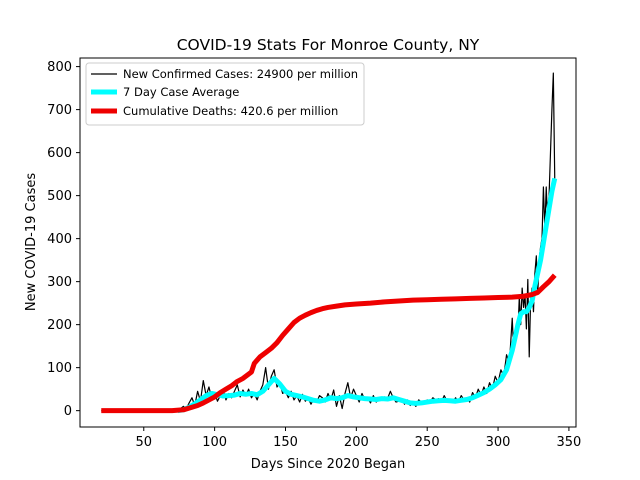 The height and width of the screenshot is (480, 640). Describe the element at coordinates (59, 368) in the screenshot. I see `y-tick-label: 100` at that location.